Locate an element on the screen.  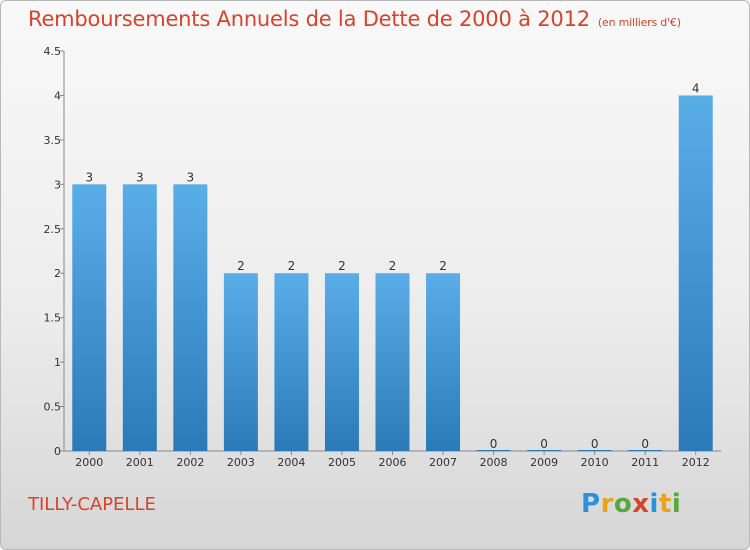
proxiti-logo: Proxiti is located at coordinates (631, 504).